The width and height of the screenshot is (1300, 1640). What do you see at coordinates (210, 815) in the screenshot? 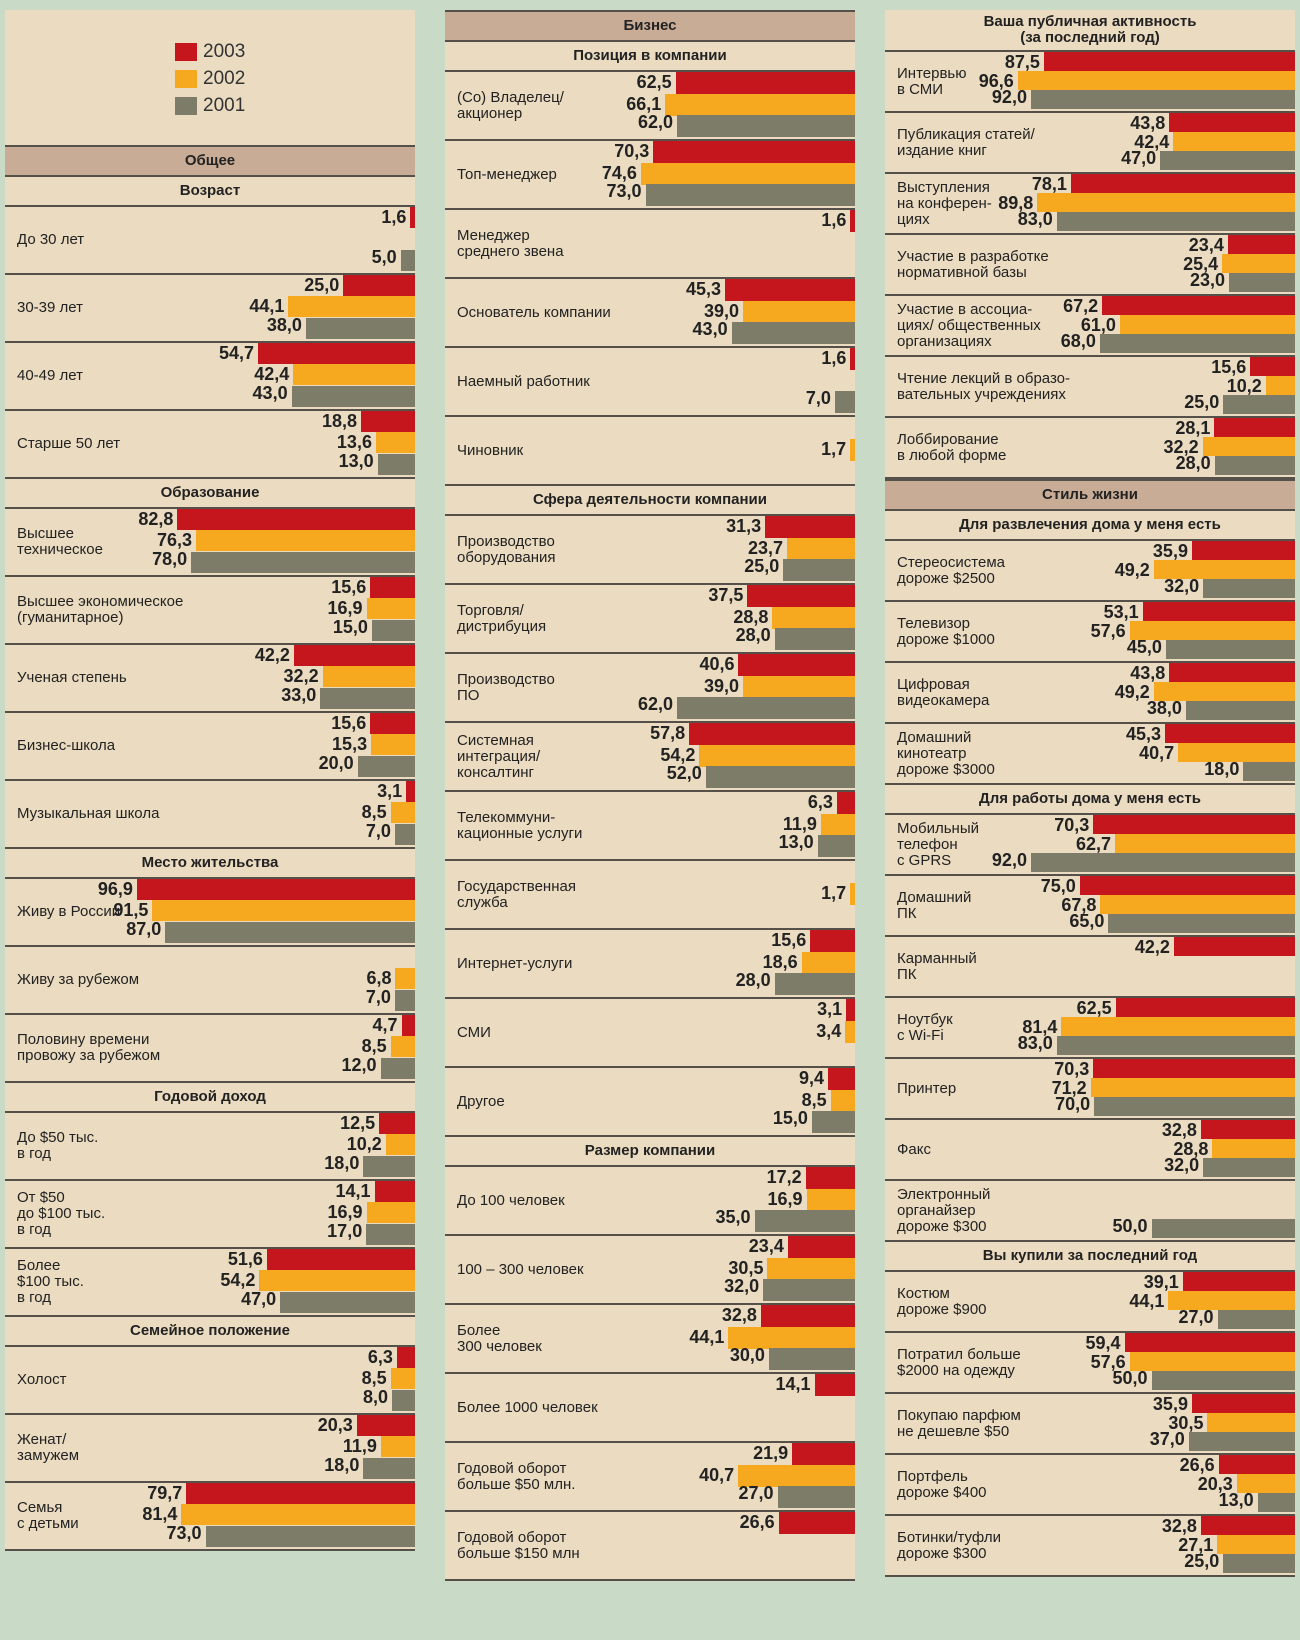
I see `chart-row: Музыкальная школа 3,1 8,5 7,0` at bounding box center [210, 815].